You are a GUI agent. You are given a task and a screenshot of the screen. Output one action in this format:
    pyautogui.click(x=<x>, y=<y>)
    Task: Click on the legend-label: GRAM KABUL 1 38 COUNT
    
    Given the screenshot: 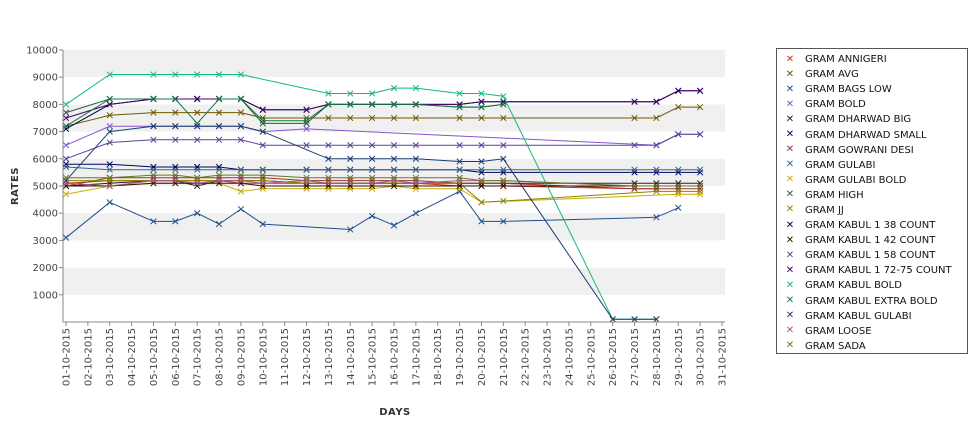 What is the action you would take?
    pyautogui.click(x=870, y=226)
    